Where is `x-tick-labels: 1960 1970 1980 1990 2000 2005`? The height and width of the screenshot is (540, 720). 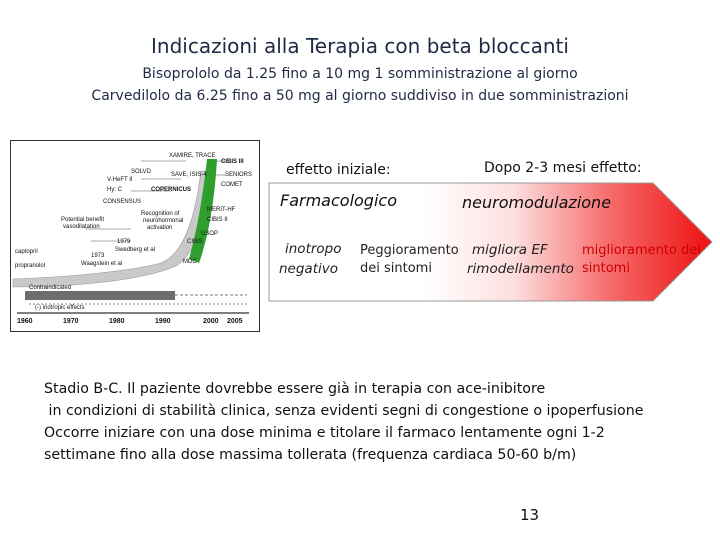
x-tick-labels: 1960 1970 1980 1990 2000 2005 is located at coordinates (130, 321).